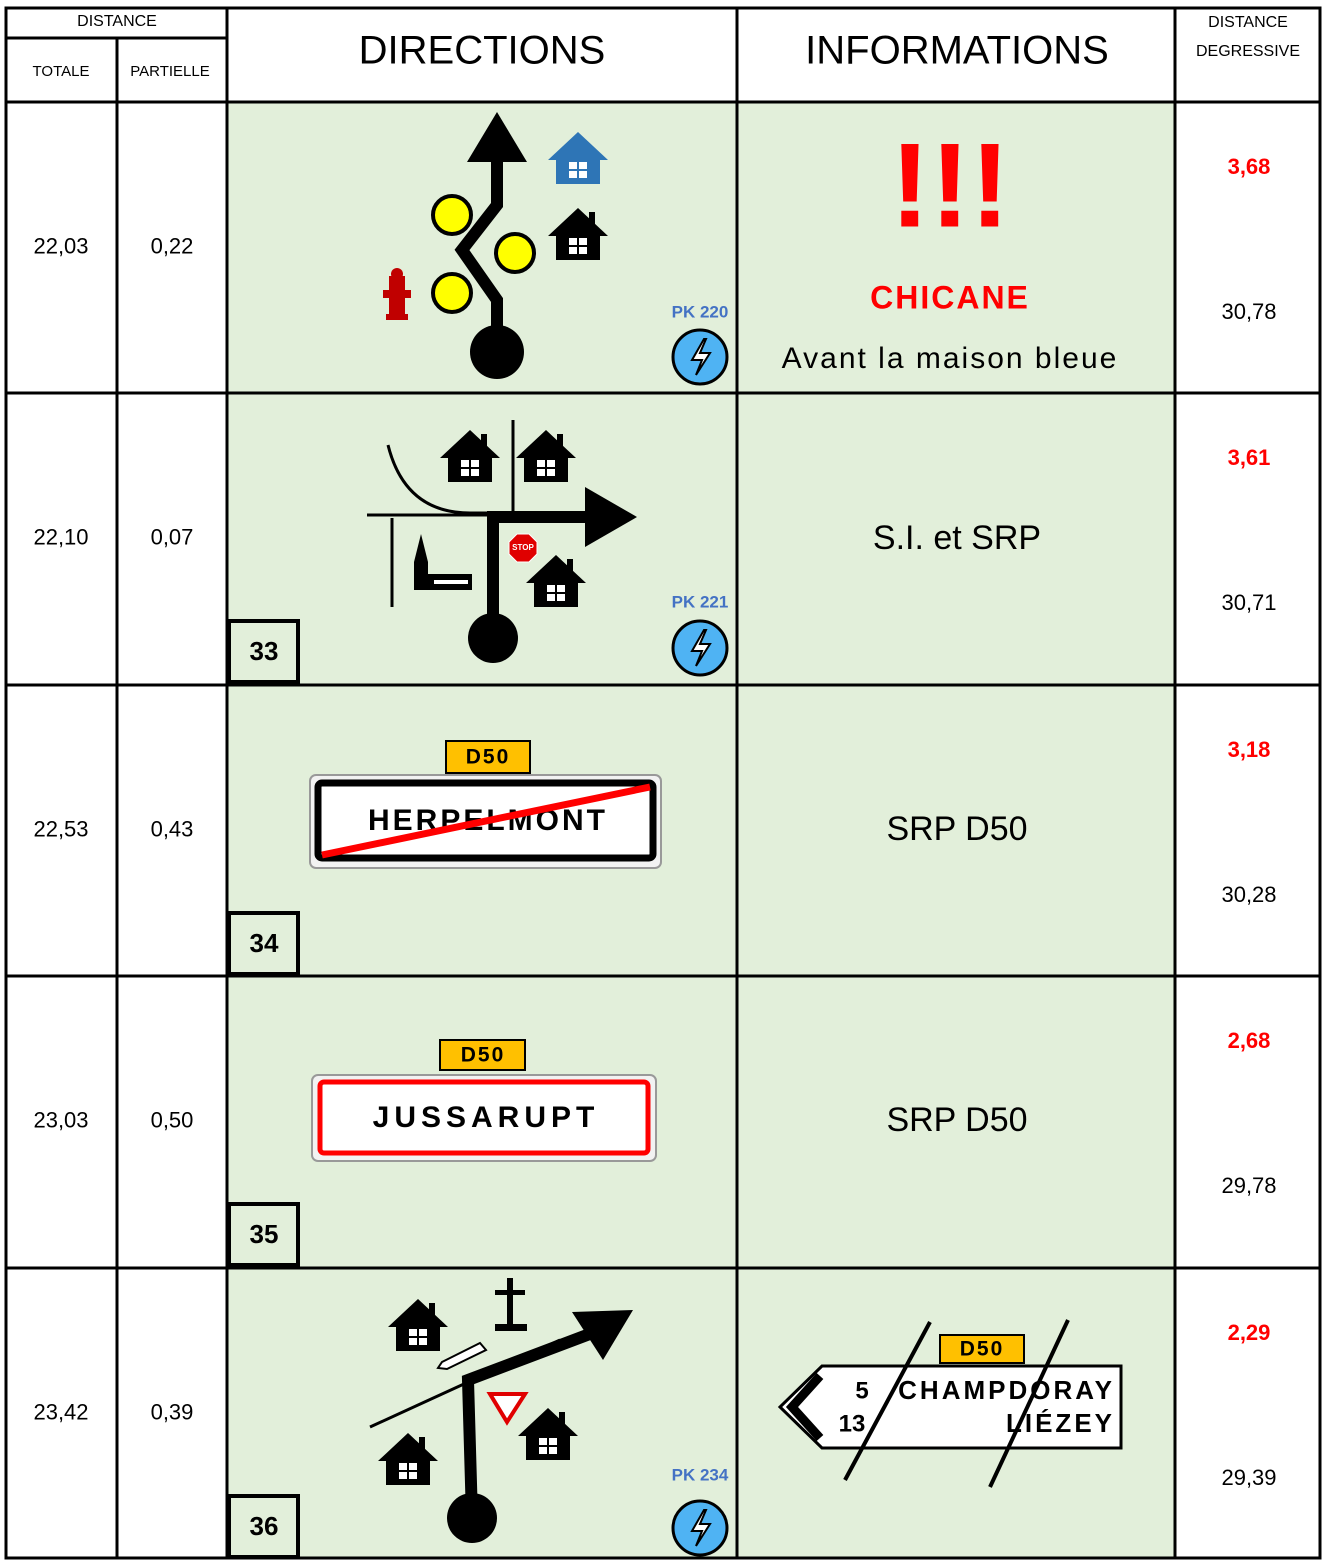 The width and height of the screenshot is (1324, 1566). I want to click on header-directions: DIRECTIONS, so click(482, 51).